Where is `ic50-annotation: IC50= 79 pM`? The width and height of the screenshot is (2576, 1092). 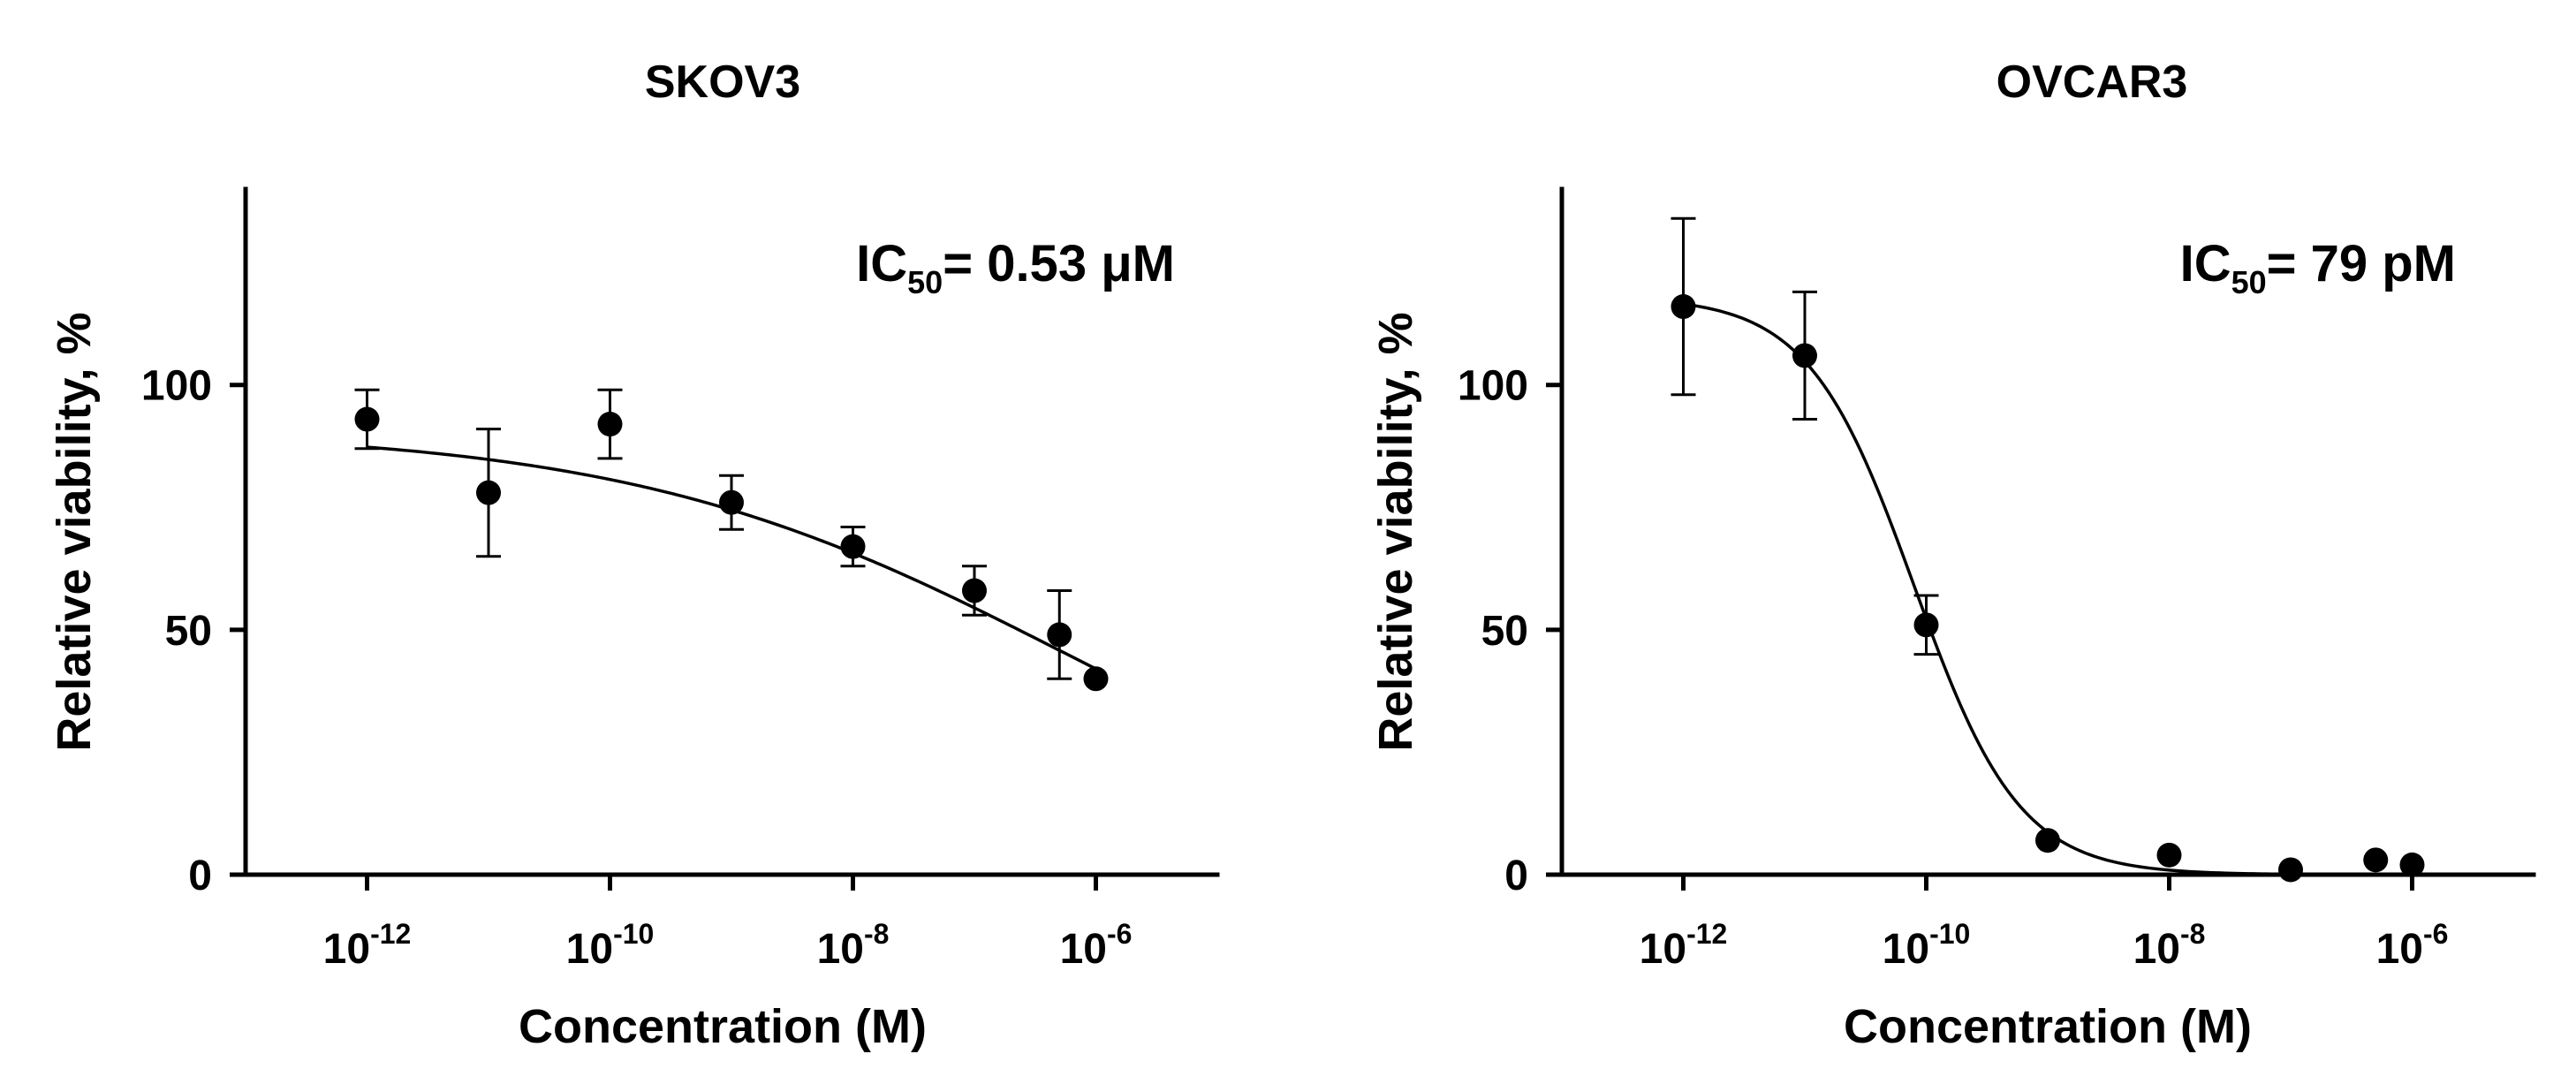 ic50-annotation: IC50= 79 pM is located at coordinates (2318, 267).